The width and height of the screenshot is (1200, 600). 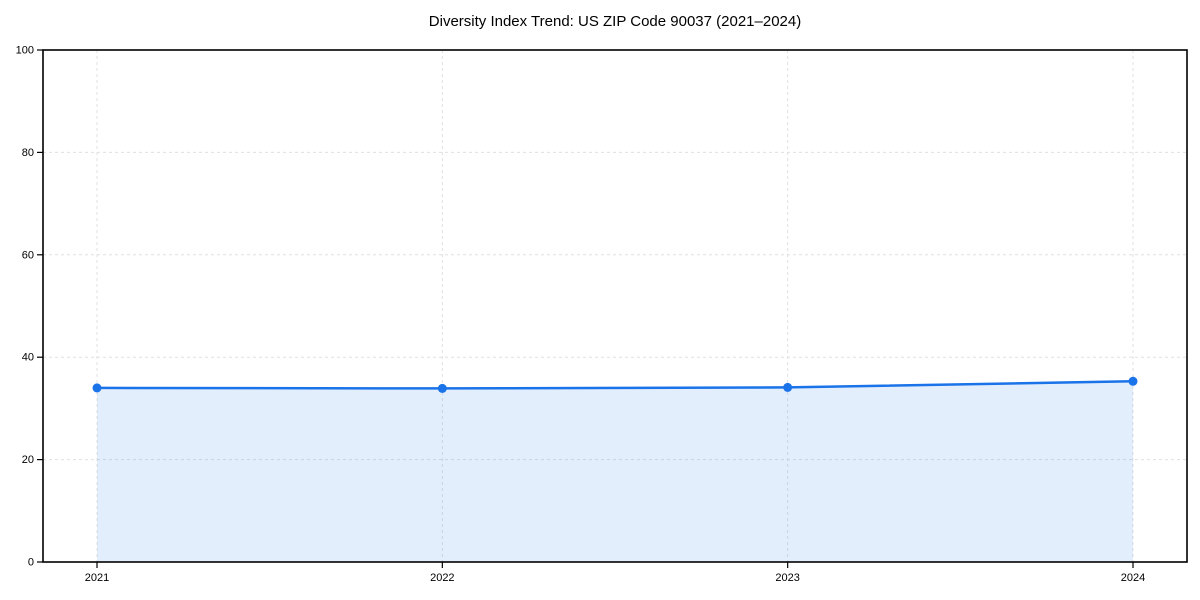 I want to click on data-point-2021, so click(x=97, y=388).